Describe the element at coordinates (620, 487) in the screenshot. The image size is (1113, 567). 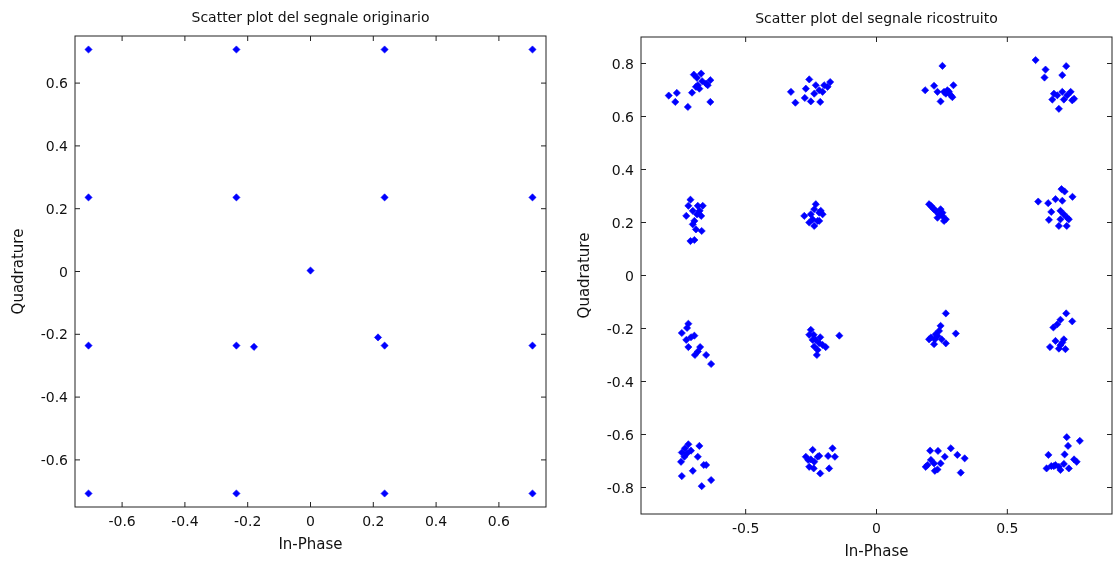
I see `y-tick-label: -0.8` at that location.